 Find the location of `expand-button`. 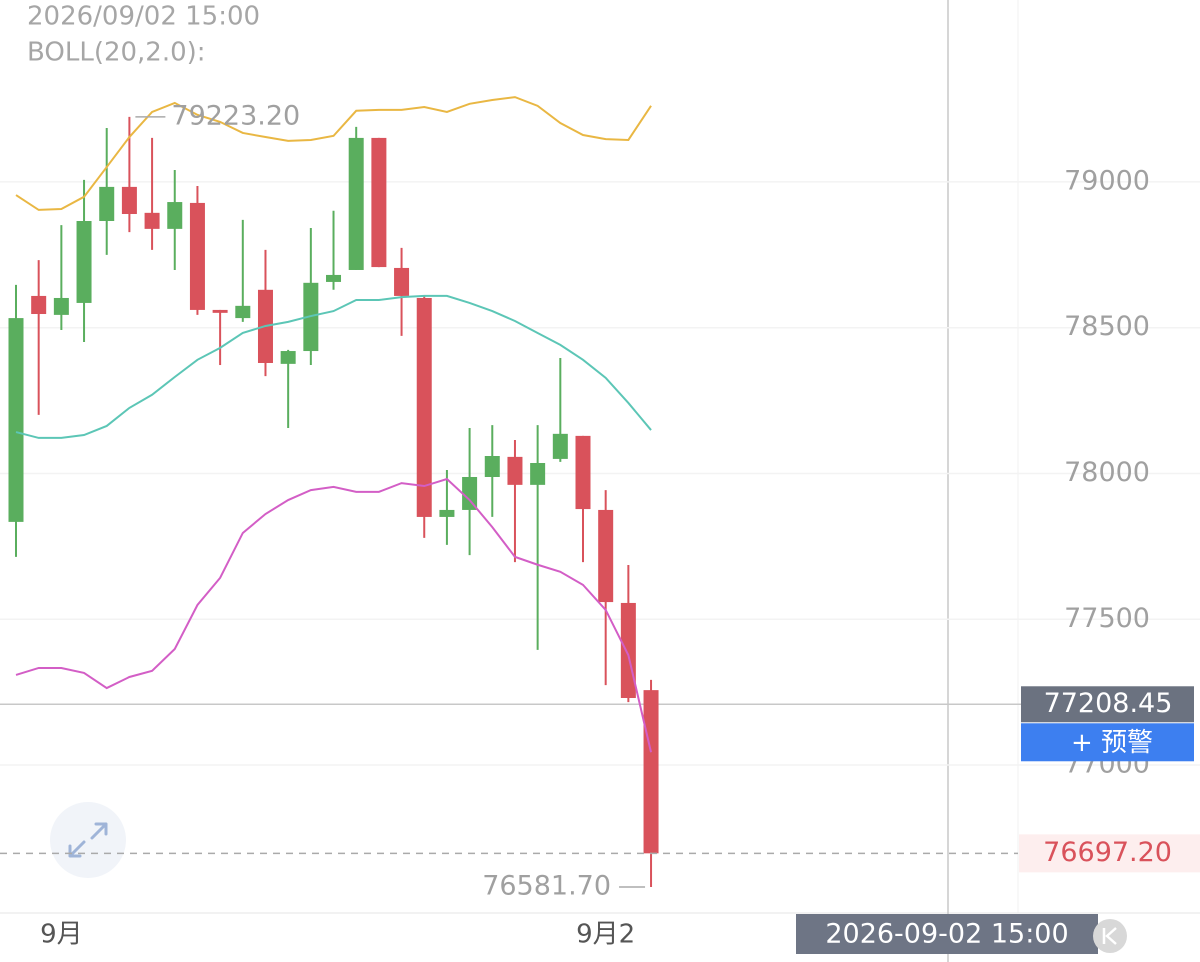

expand-button is located at coordinates (88, 840).